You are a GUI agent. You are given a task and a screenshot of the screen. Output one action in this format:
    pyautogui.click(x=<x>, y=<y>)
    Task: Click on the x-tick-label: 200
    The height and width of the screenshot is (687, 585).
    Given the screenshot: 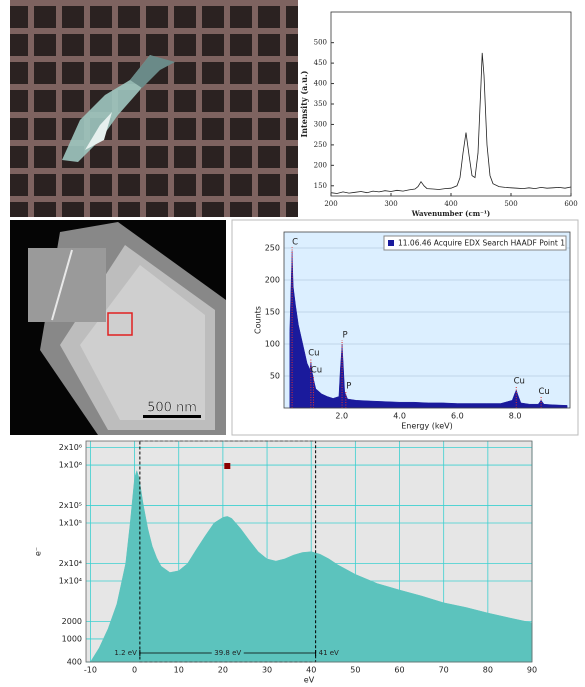 What is the action you would take?
    pyautogui.click(x=330, y=204)
    